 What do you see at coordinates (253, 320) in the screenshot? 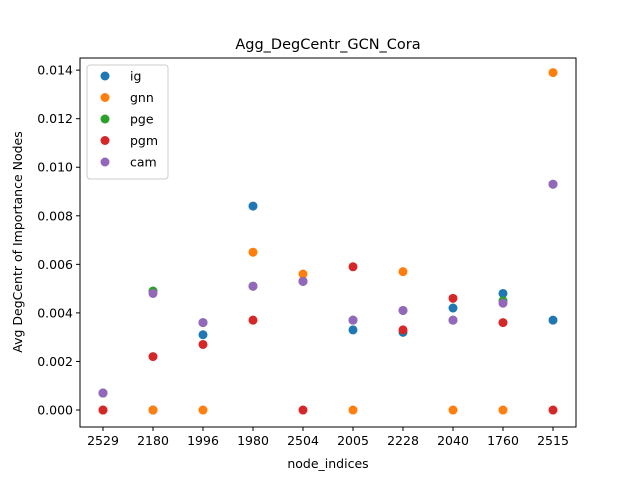
I see `point-pgm-1980` at bounding box center [253, 320].